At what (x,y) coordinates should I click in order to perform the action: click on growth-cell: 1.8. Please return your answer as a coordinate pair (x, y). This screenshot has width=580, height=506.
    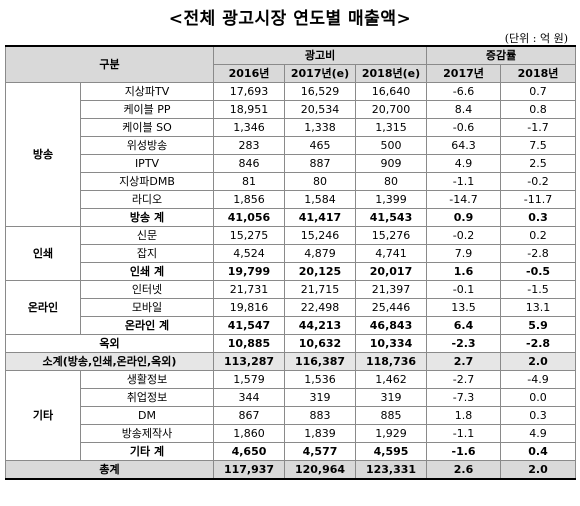
    Looking at the image, I should click on (464, 415).